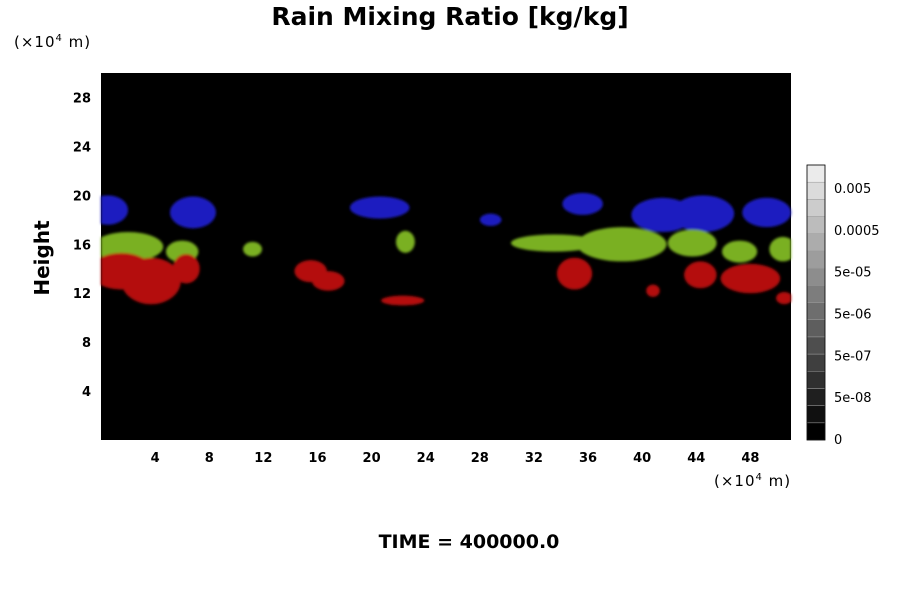 Image resolution: width=900 pixels, height=600 pixels. Describe the element at coordinates (86, 343) in the screenshot. I see `y-tick-label: 8` at that location.